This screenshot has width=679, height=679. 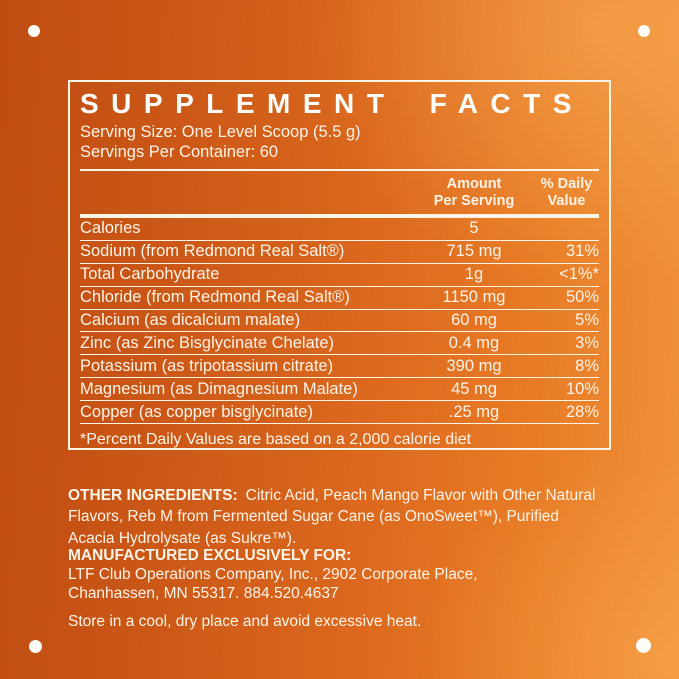 What do you see at coordinates (150, 274) in the screenshot?
I see `nutrient-name: Total Carbohydrate` at bounding box center [150, 274].